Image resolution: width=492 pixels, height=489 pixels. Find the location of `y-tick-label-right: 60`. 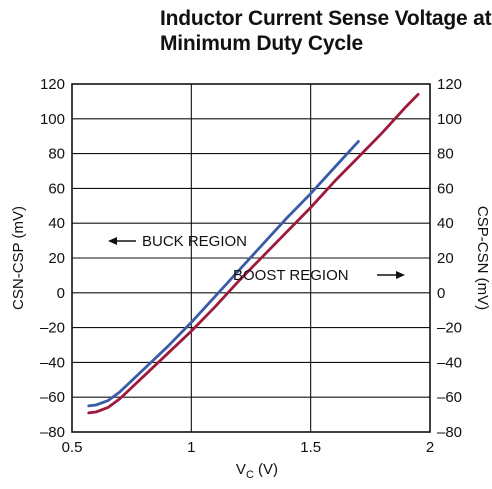

y-tick-label-right: 60 is located at coordinates (445, 188).